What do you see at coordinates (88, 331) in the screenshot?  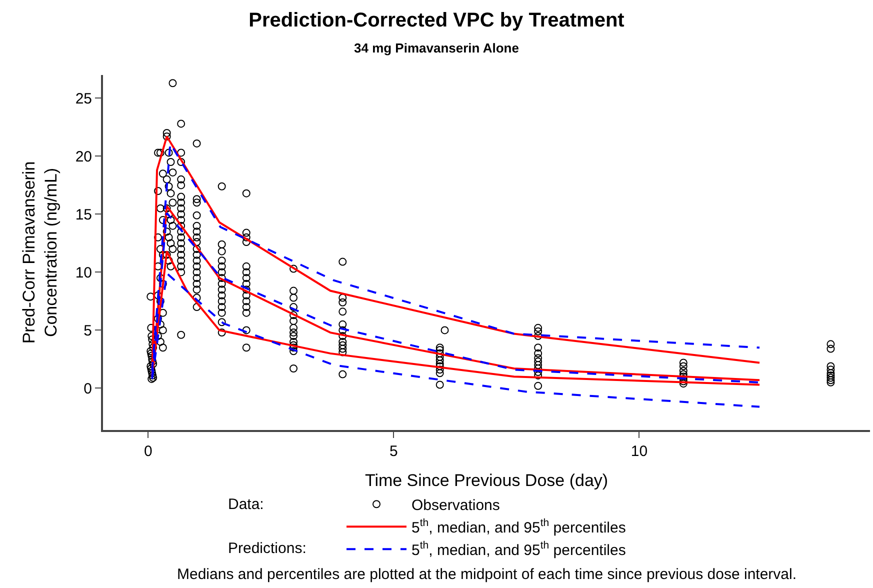 I see `y-tick-label: 5` at bounding box center [88, 331].